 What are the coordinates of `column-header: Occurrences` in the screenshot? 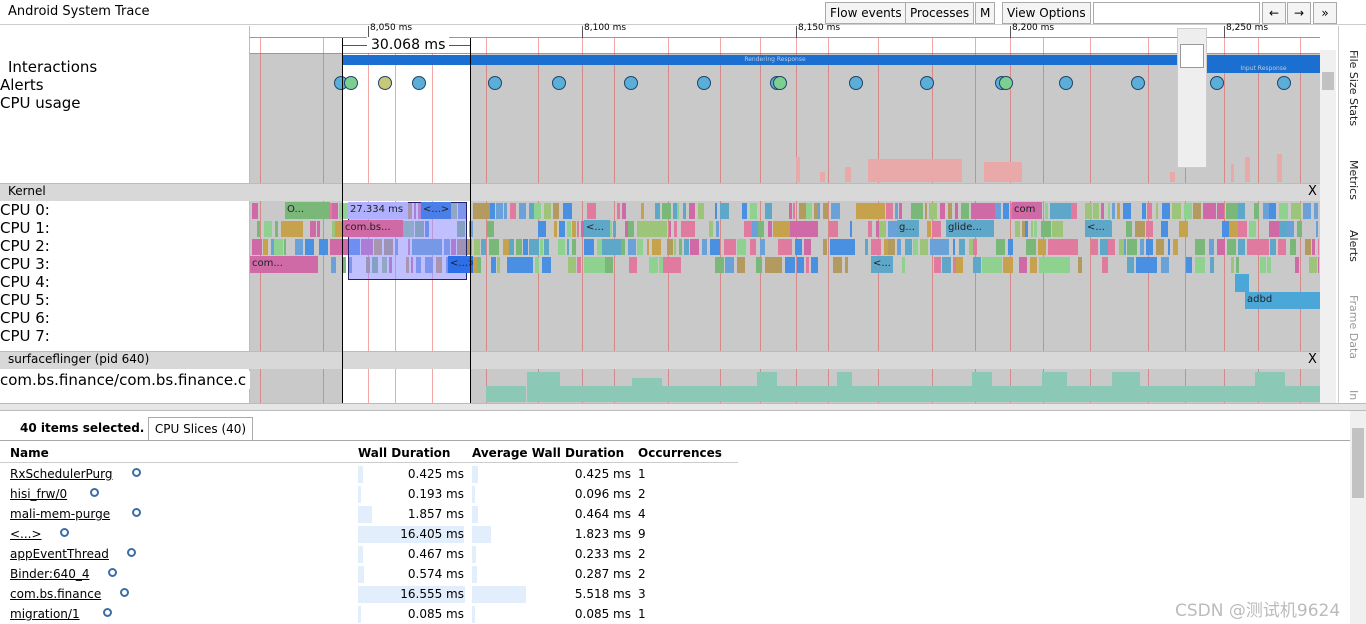 It's located at (680, 453).